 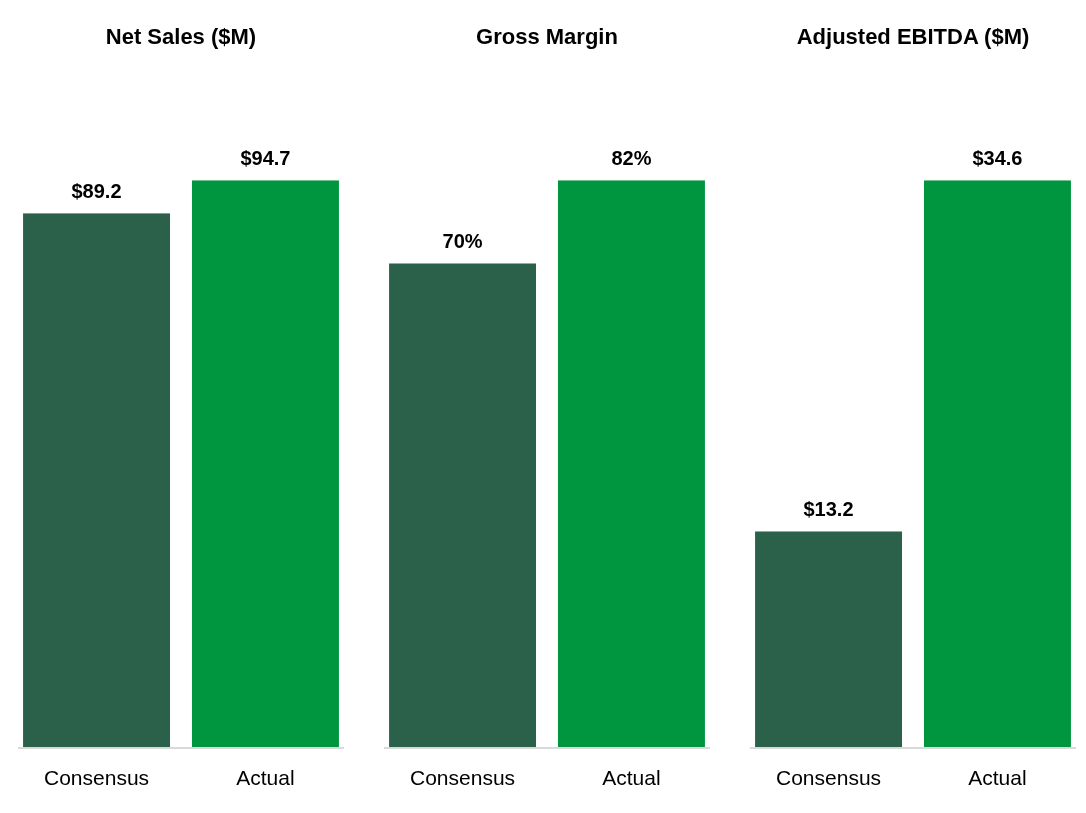 What do you see at coordinates (997, 158) in the screenshot?
I see `data-label: $34.6` at bounding box center [997, 158].